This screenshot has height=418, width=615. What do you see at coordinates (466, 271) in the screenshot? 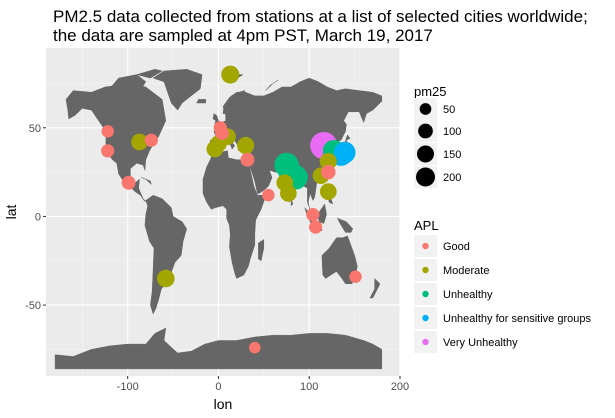
I see `color-legend-label: Moderate` at bounding box center [466, 271].